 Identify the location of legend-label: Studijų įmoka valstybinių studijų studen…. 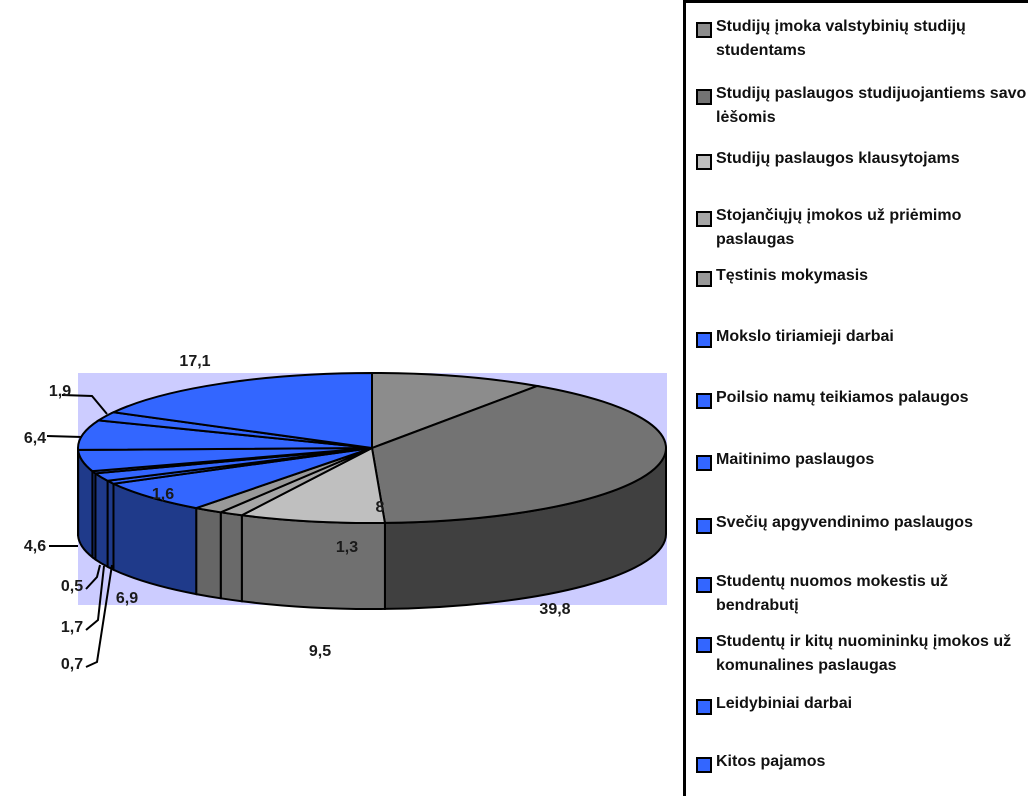
(841, 38).